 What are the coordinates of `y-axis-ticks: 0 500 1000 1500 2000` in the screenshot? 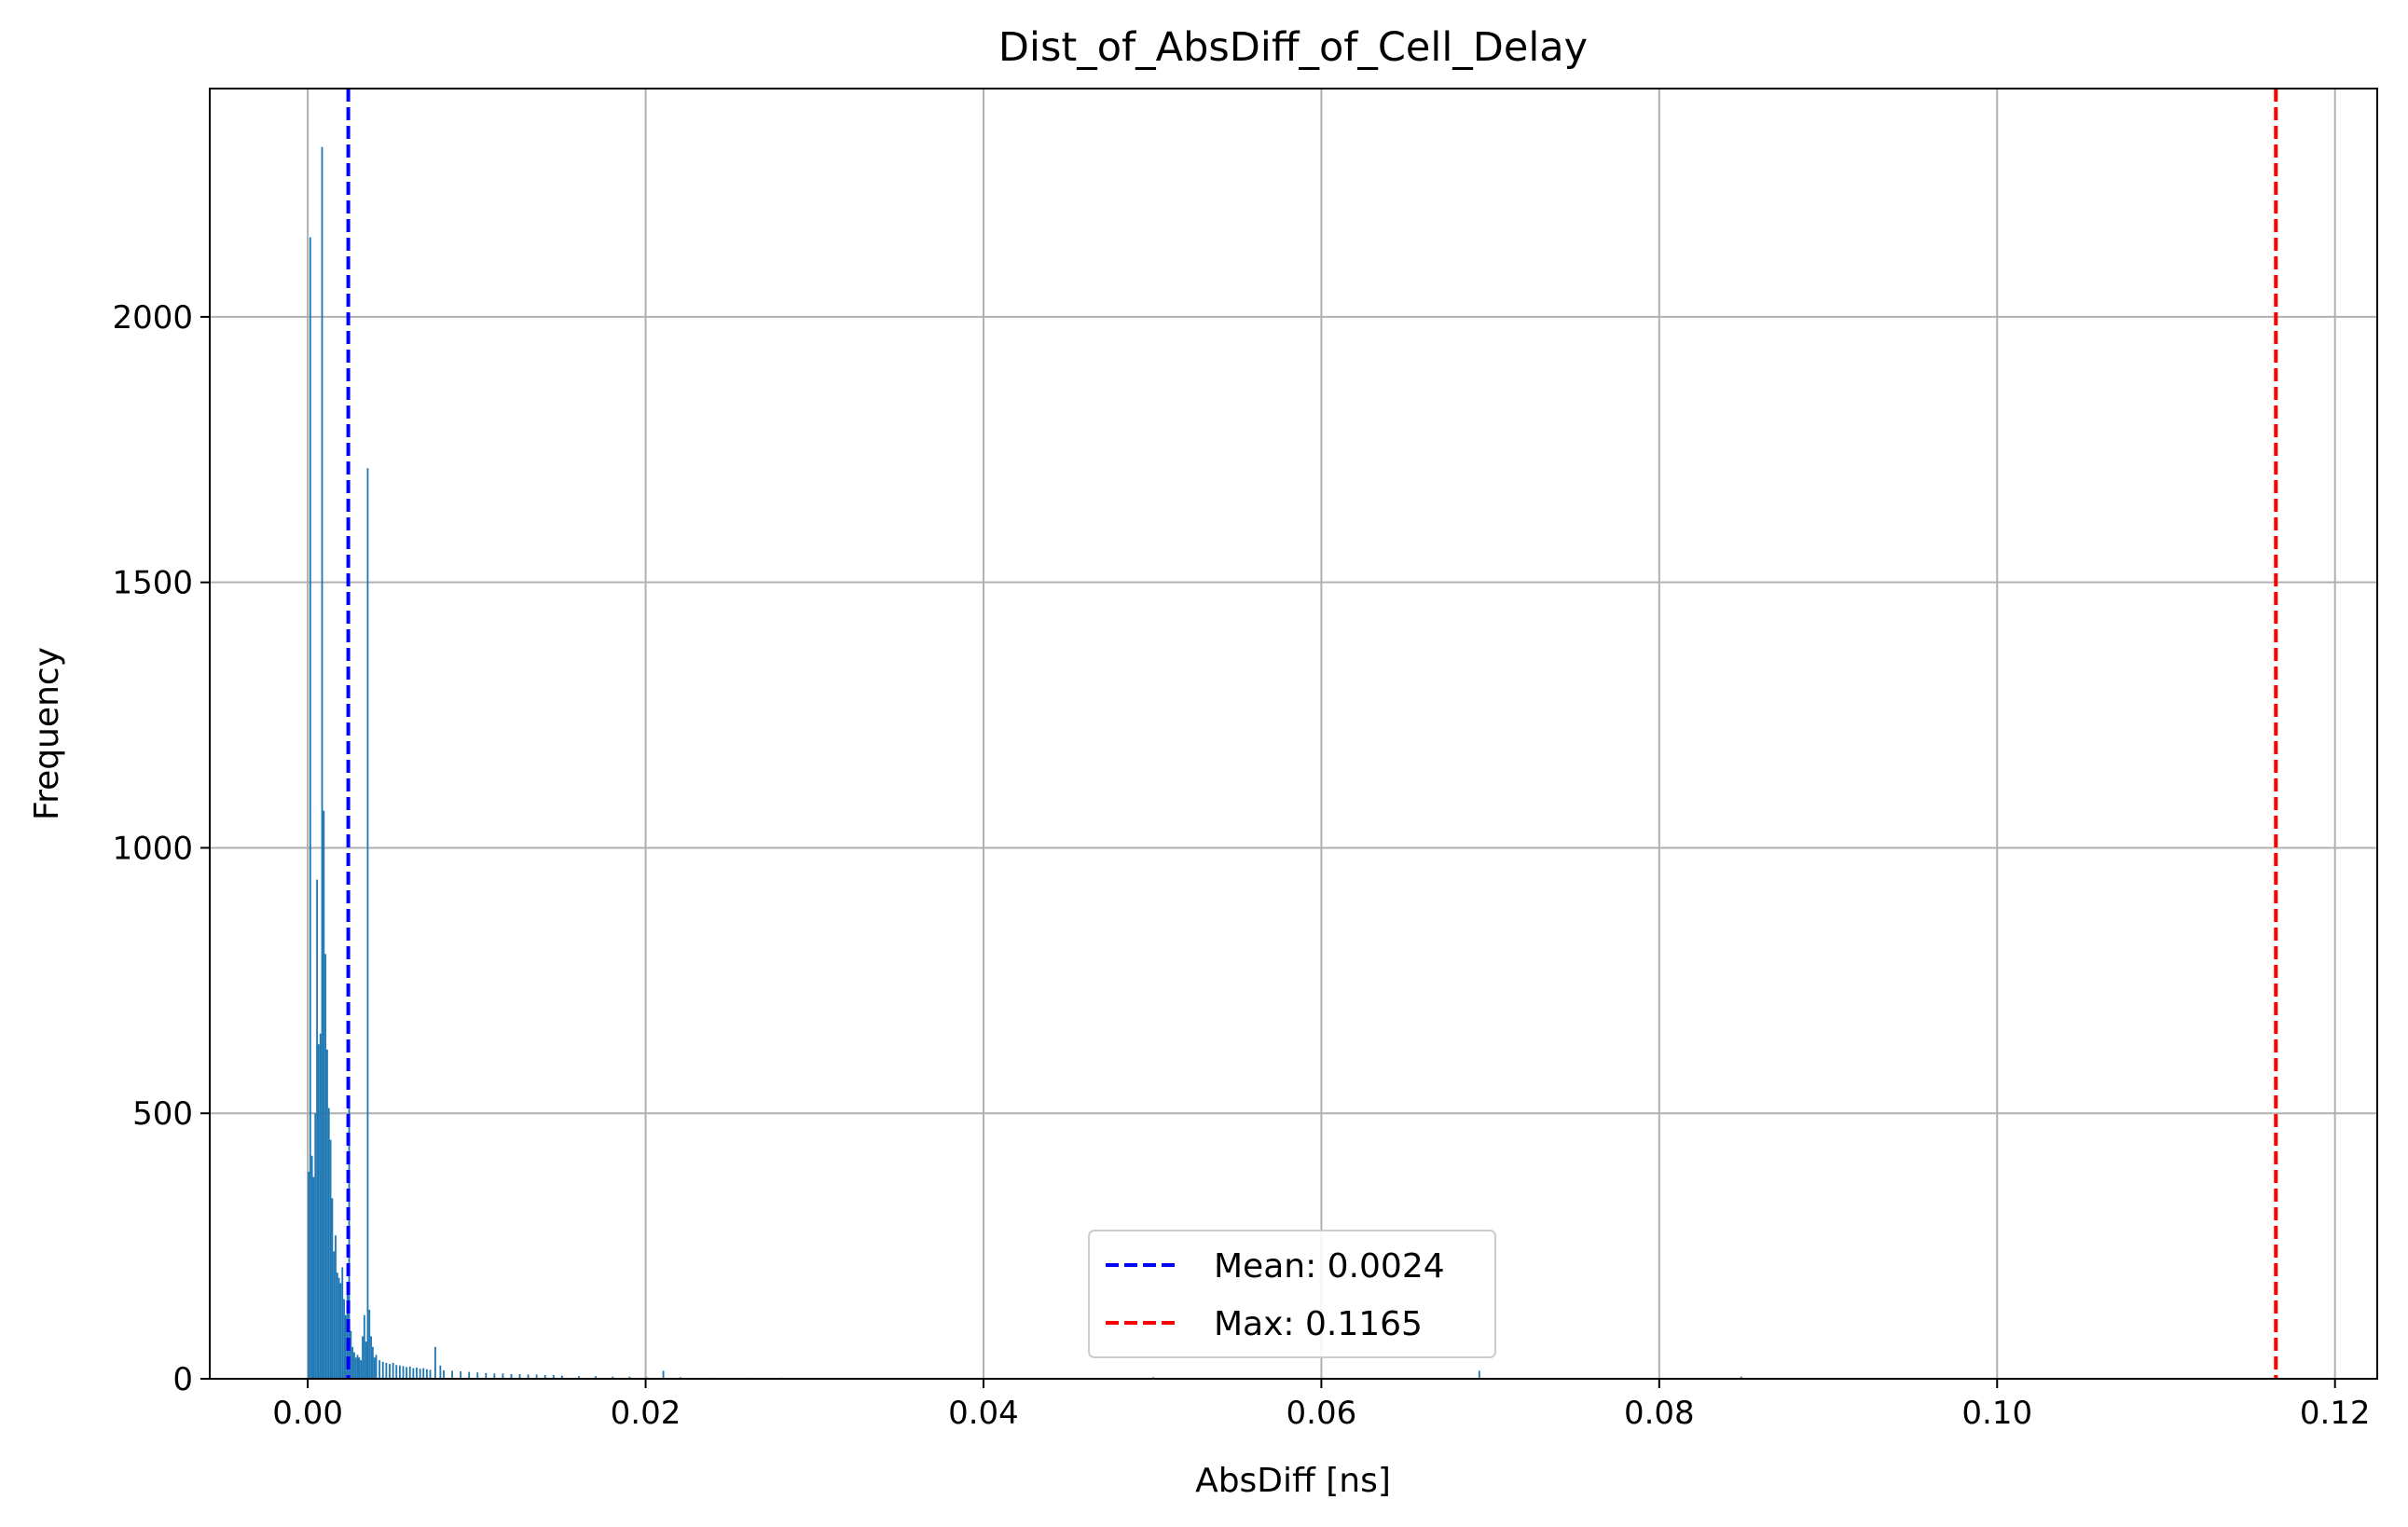 It's located at (161, 849).